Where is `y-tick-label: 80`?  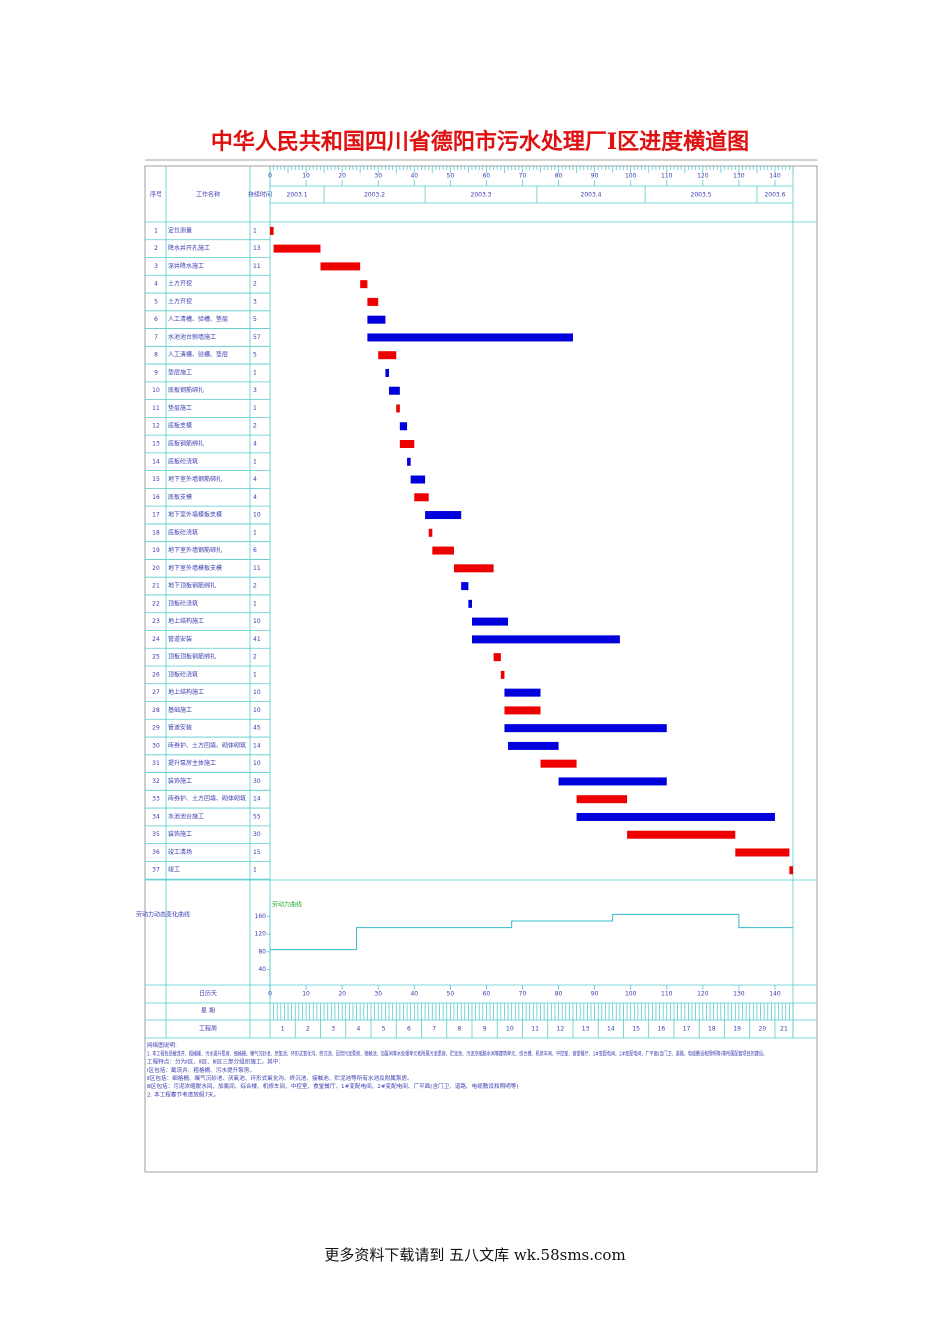 y-tick-label: 80 is located at coordinates (262, 951).